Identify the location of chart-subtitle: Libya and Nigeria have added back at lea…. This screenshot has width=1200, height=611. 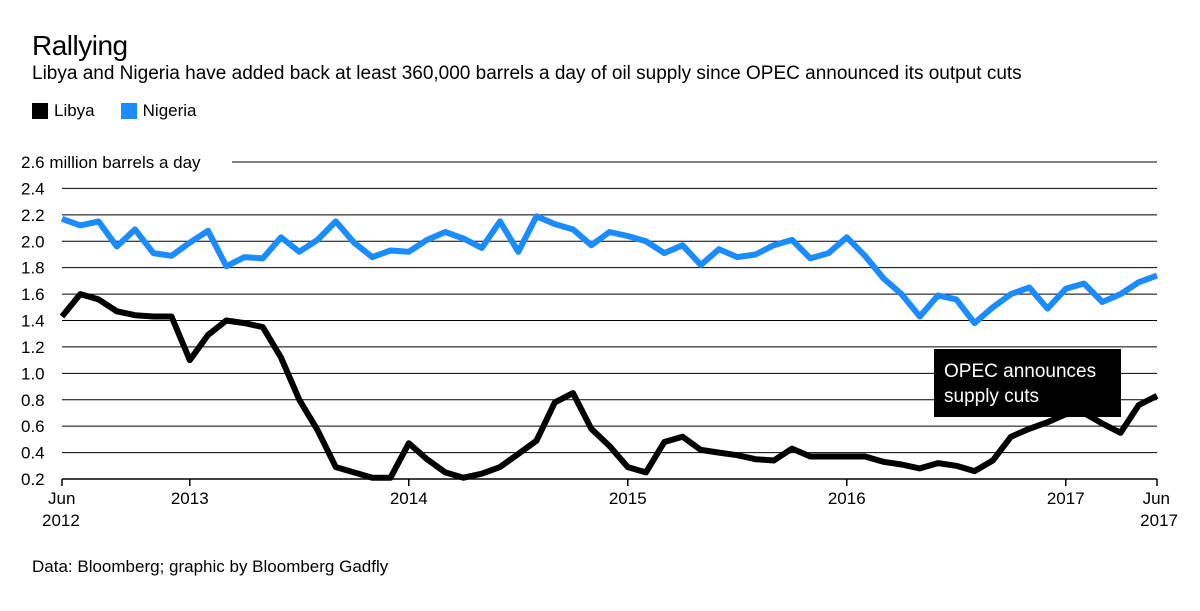
(527, 73).